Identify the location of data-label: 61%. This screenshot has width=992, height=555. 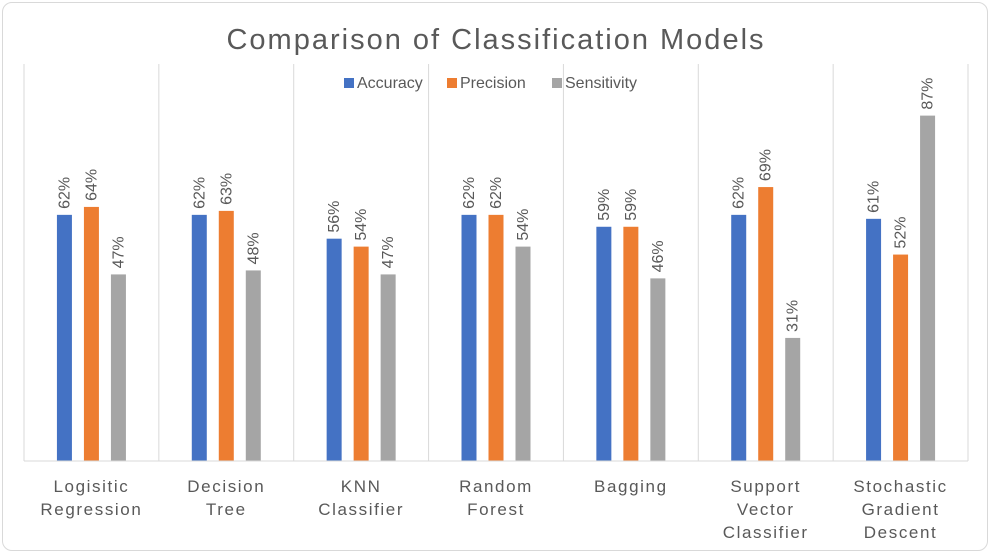
(874, 197).